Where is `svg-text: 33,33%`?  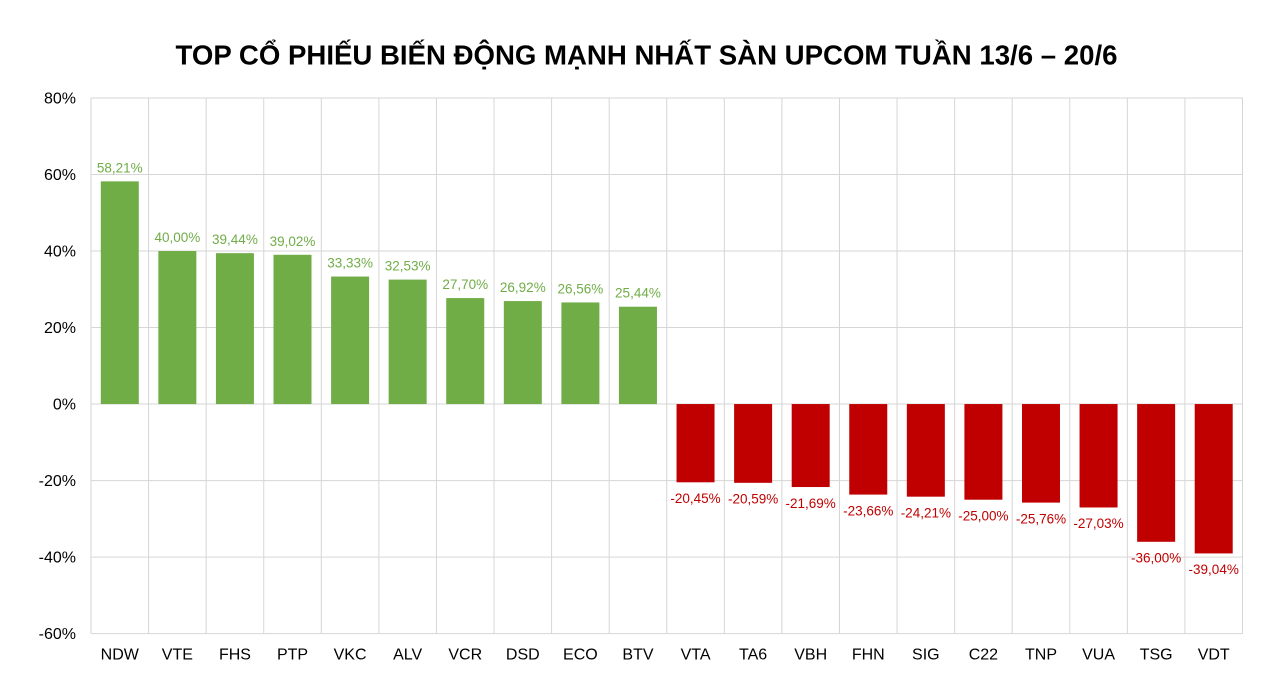 svg-text: 33,33% is located at coordinates (350, 263).